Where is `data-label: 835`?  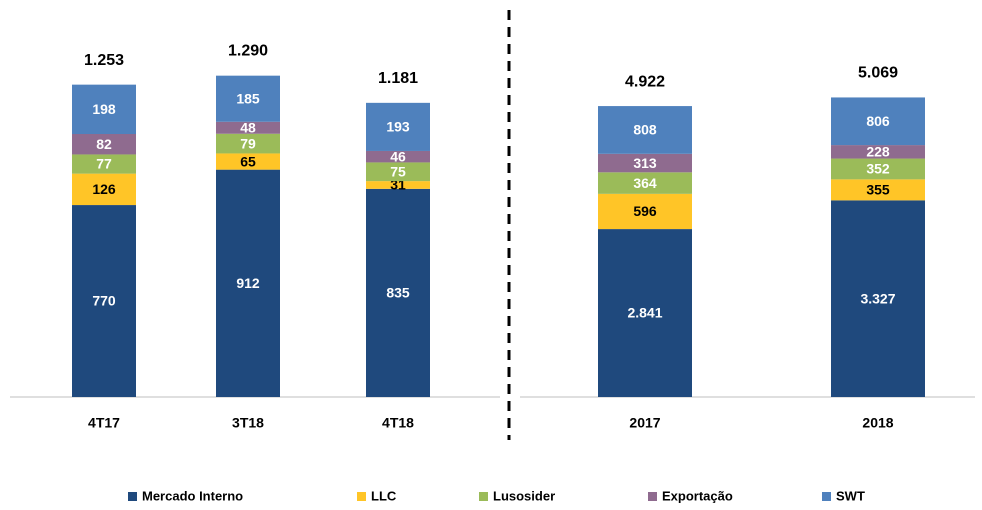
data-label: 835 is located at coordinates (398, 293).